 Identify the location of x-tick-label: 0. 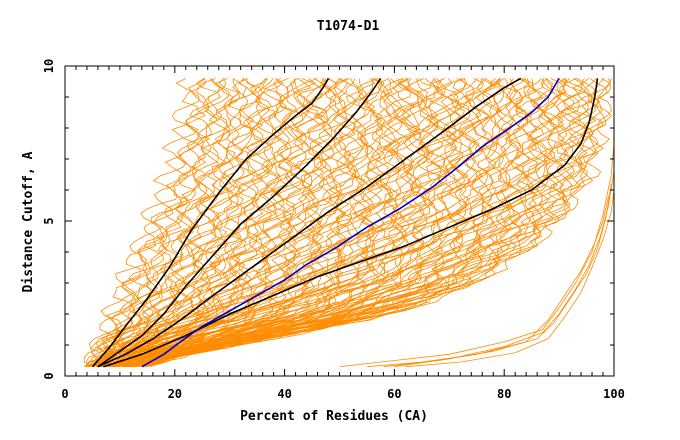
(64, 394).